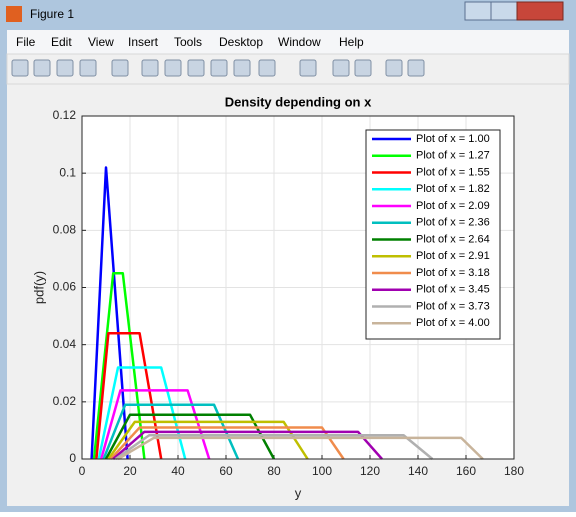 The width and height of the screenshot is (576, 517). Describe the element at coordinates (466, 471) in the screenshot. I see `x-tick-label: 160` at that location.